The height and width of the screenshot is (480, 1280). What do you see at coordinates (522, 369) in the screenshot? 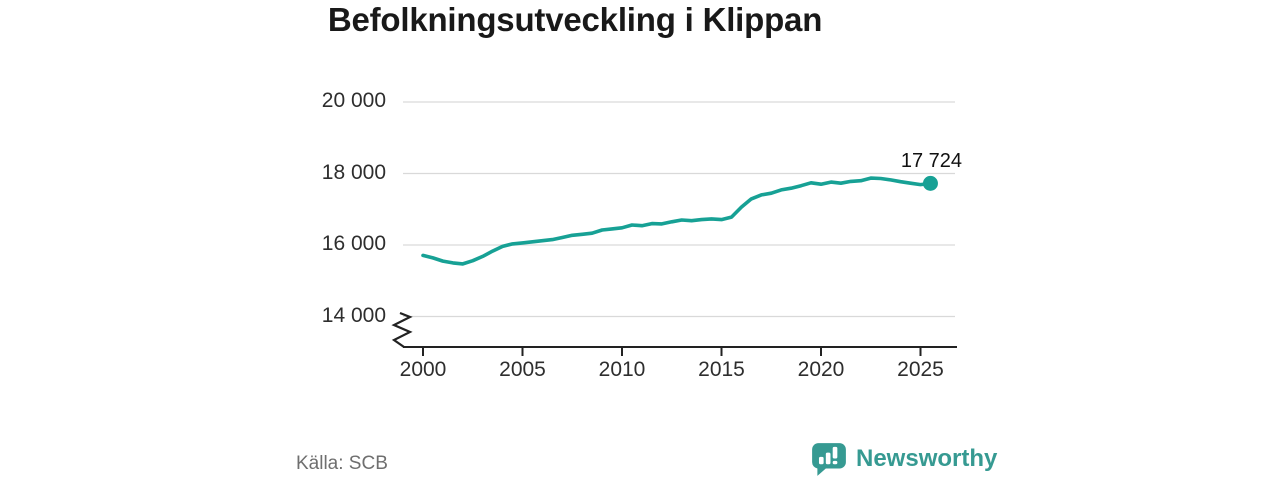
I see `x-tick-label: 2005` at bounding box center [522, 369].